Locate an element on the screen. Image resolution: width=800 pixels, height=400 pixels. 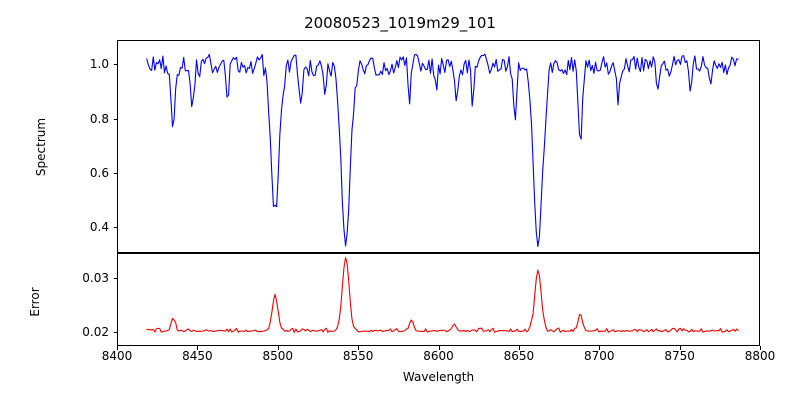
x-tick-label: 8600 is located at coordinates (438, 356).